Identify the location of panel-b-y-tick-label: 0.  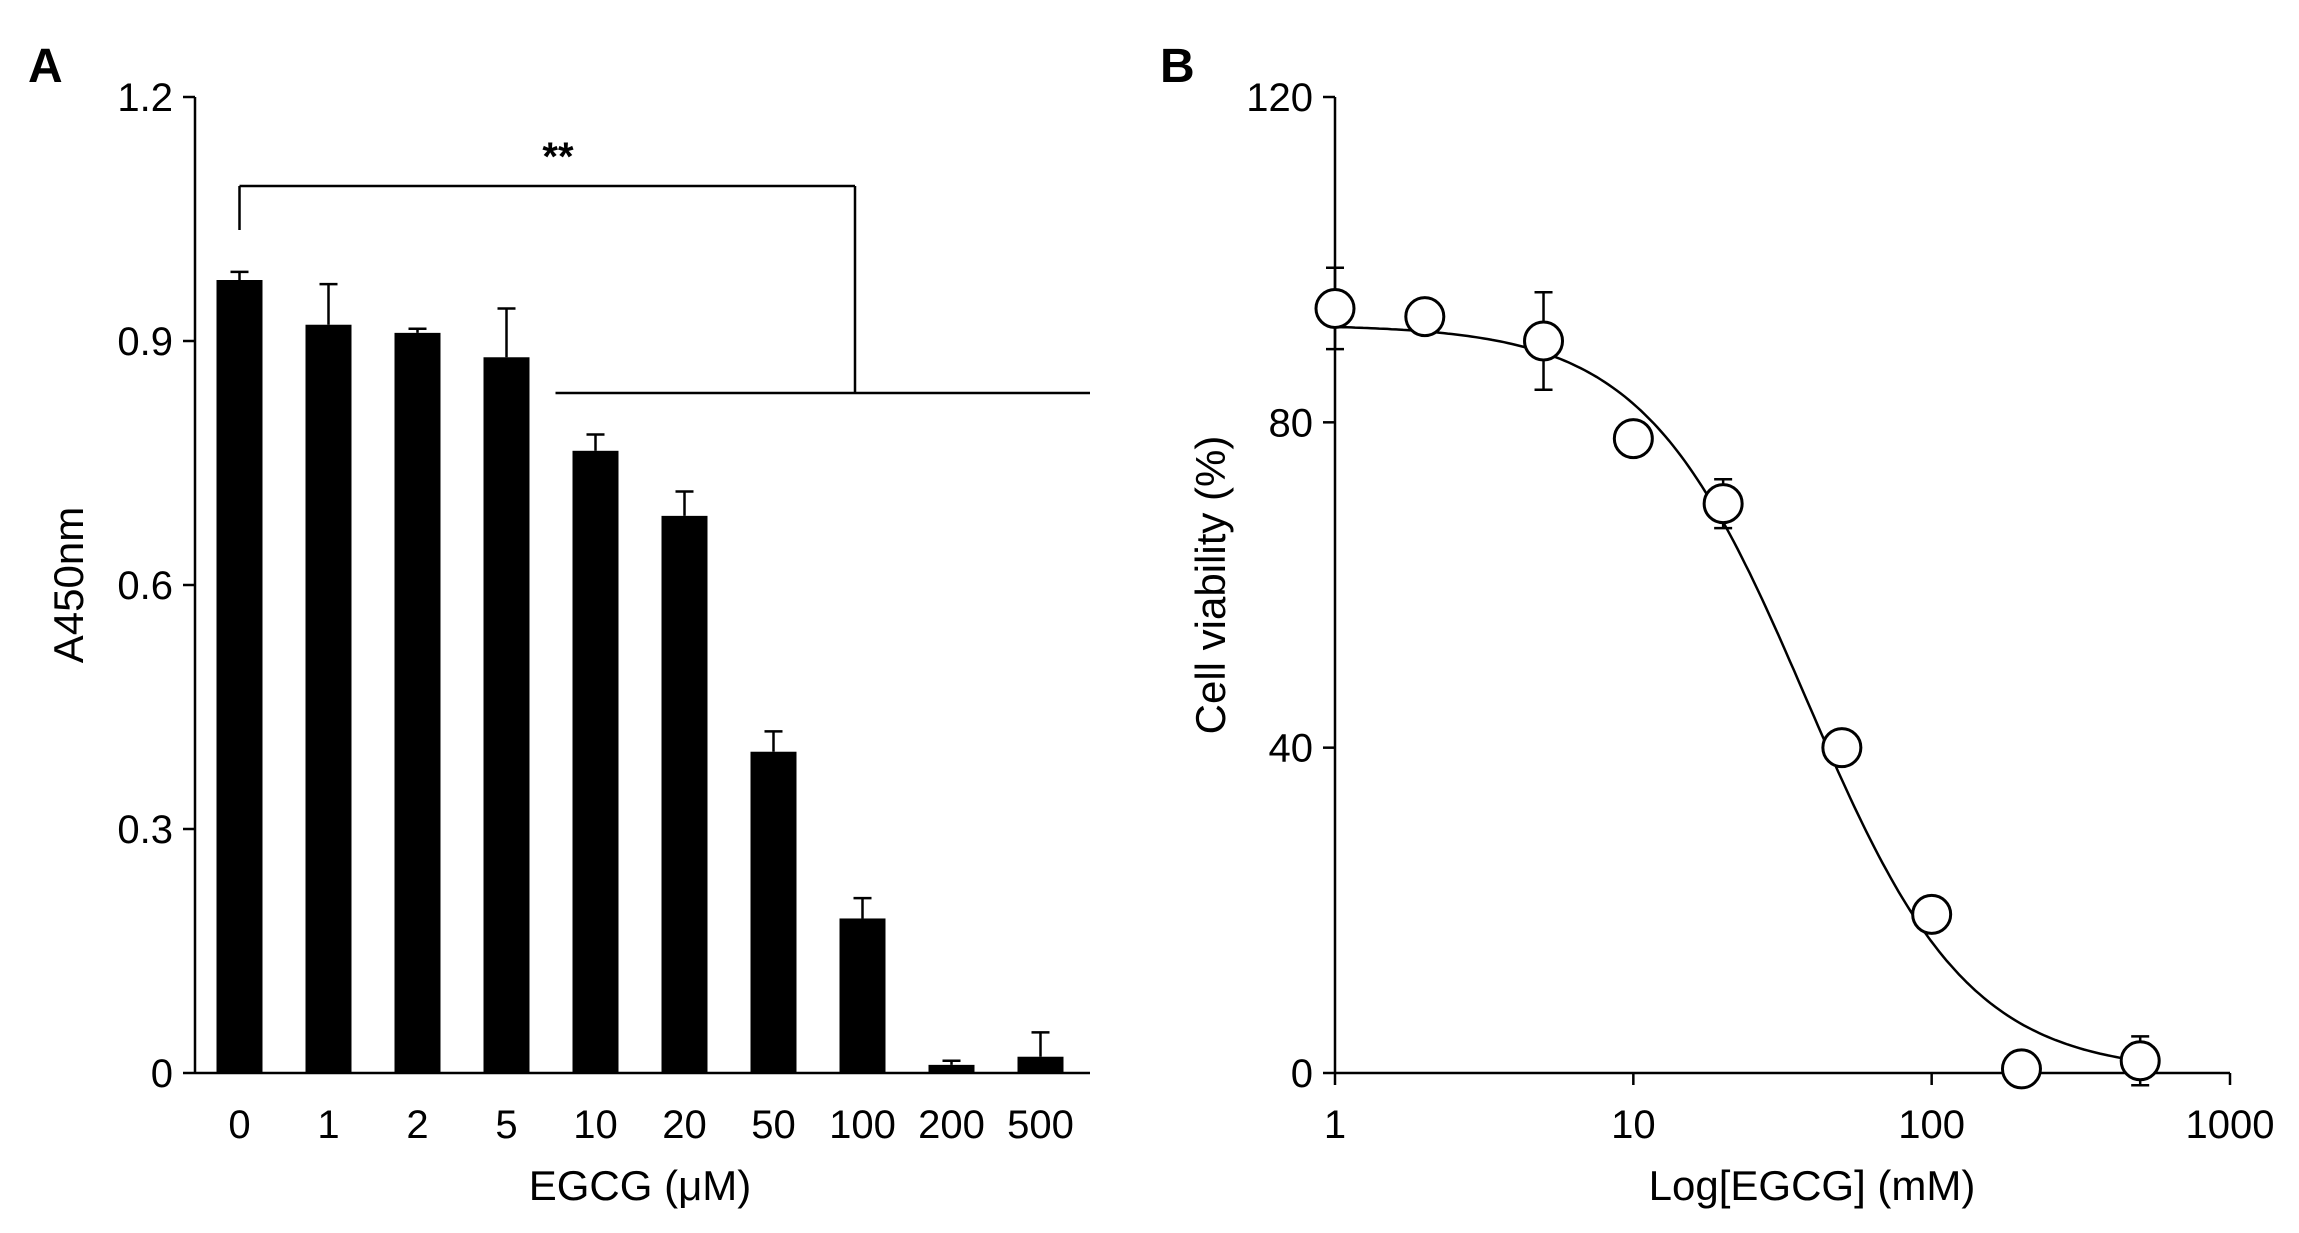
(1302, 1074).